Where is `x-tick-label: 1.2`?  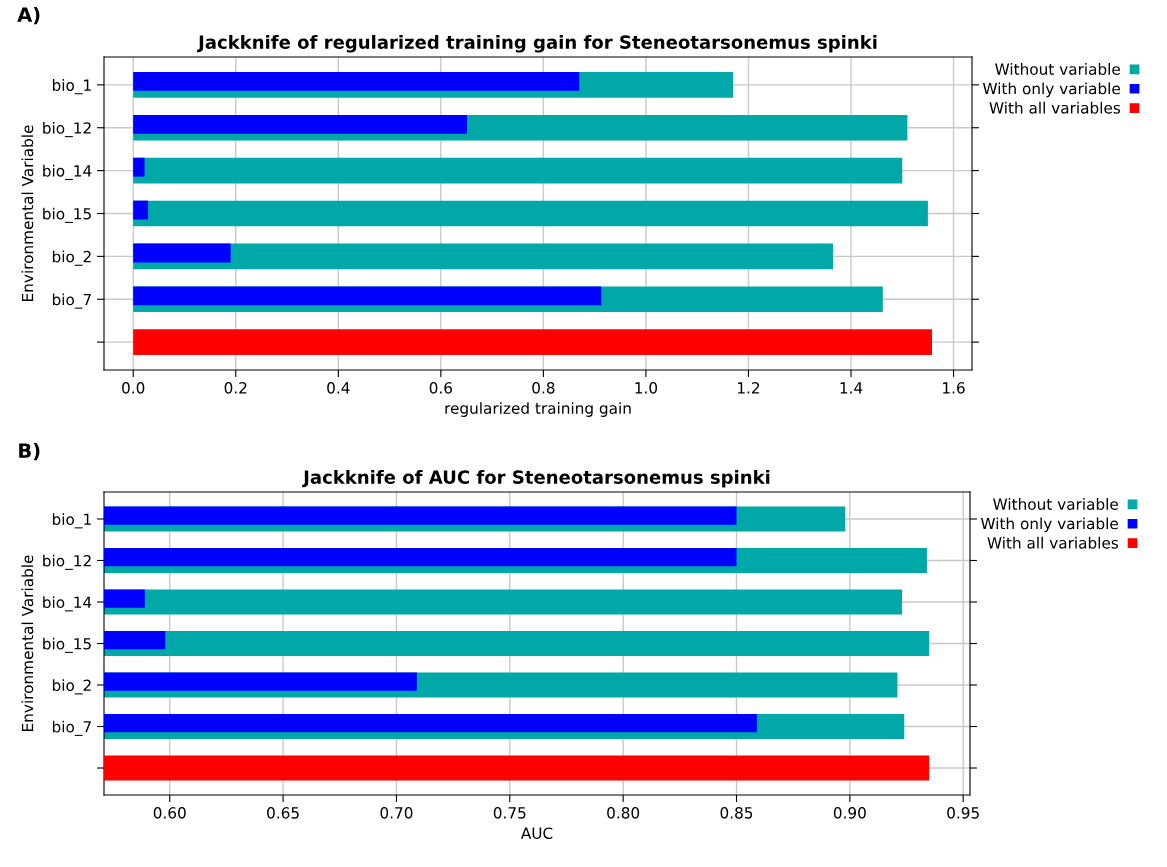
x-tick-label: 1.2 is located at coordinates (748, 388).